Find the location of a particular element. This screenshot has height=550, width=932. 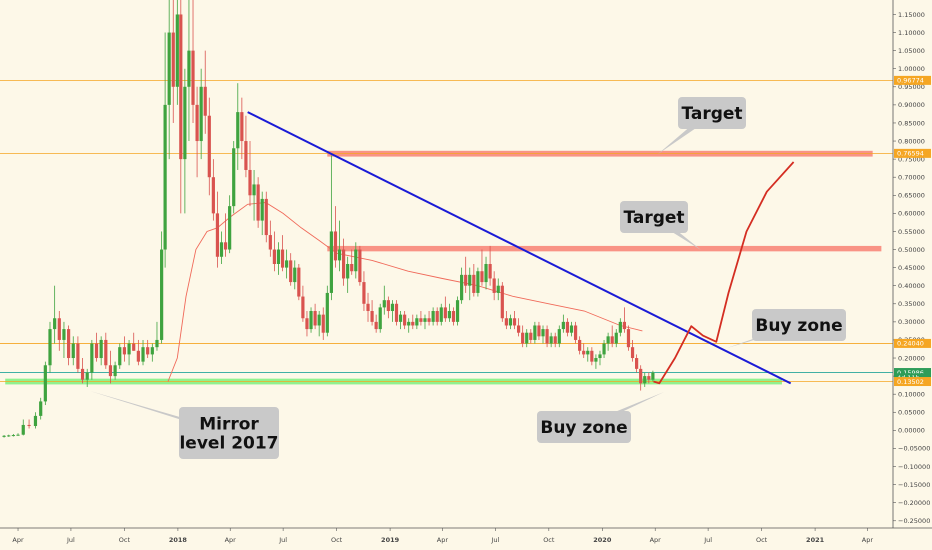

callout-buy-zone-lower: Buy zone is located at coordinates (600, 417).